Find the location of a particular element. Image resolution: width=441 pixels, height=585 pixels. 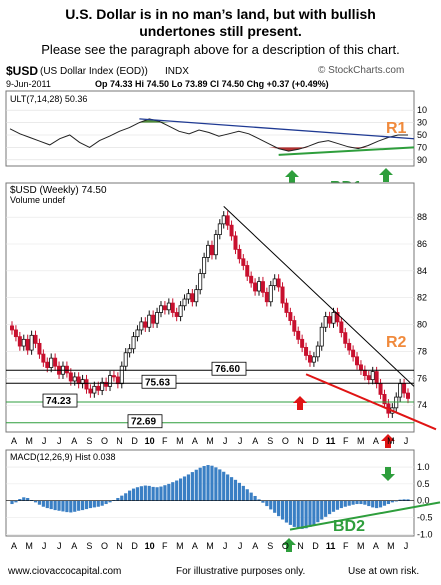

bd2-label: BD2 is located at coordinates (349, 526).